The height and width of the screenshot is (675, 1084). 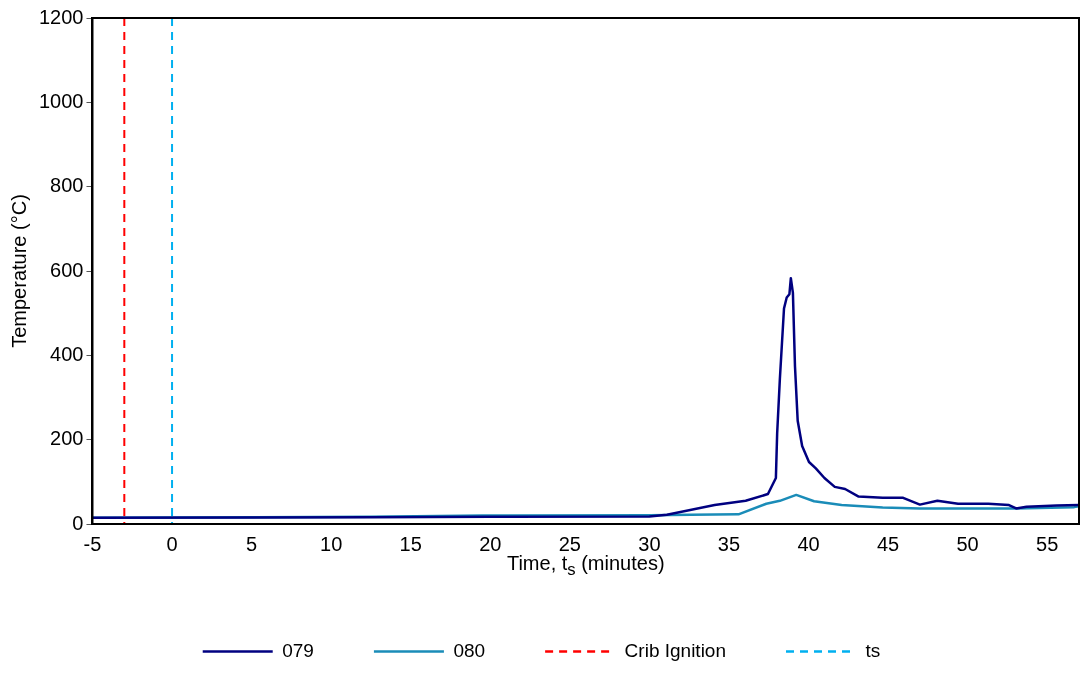 I want to click on legend-label: Crib Ignition, so click(x=675, y=650).